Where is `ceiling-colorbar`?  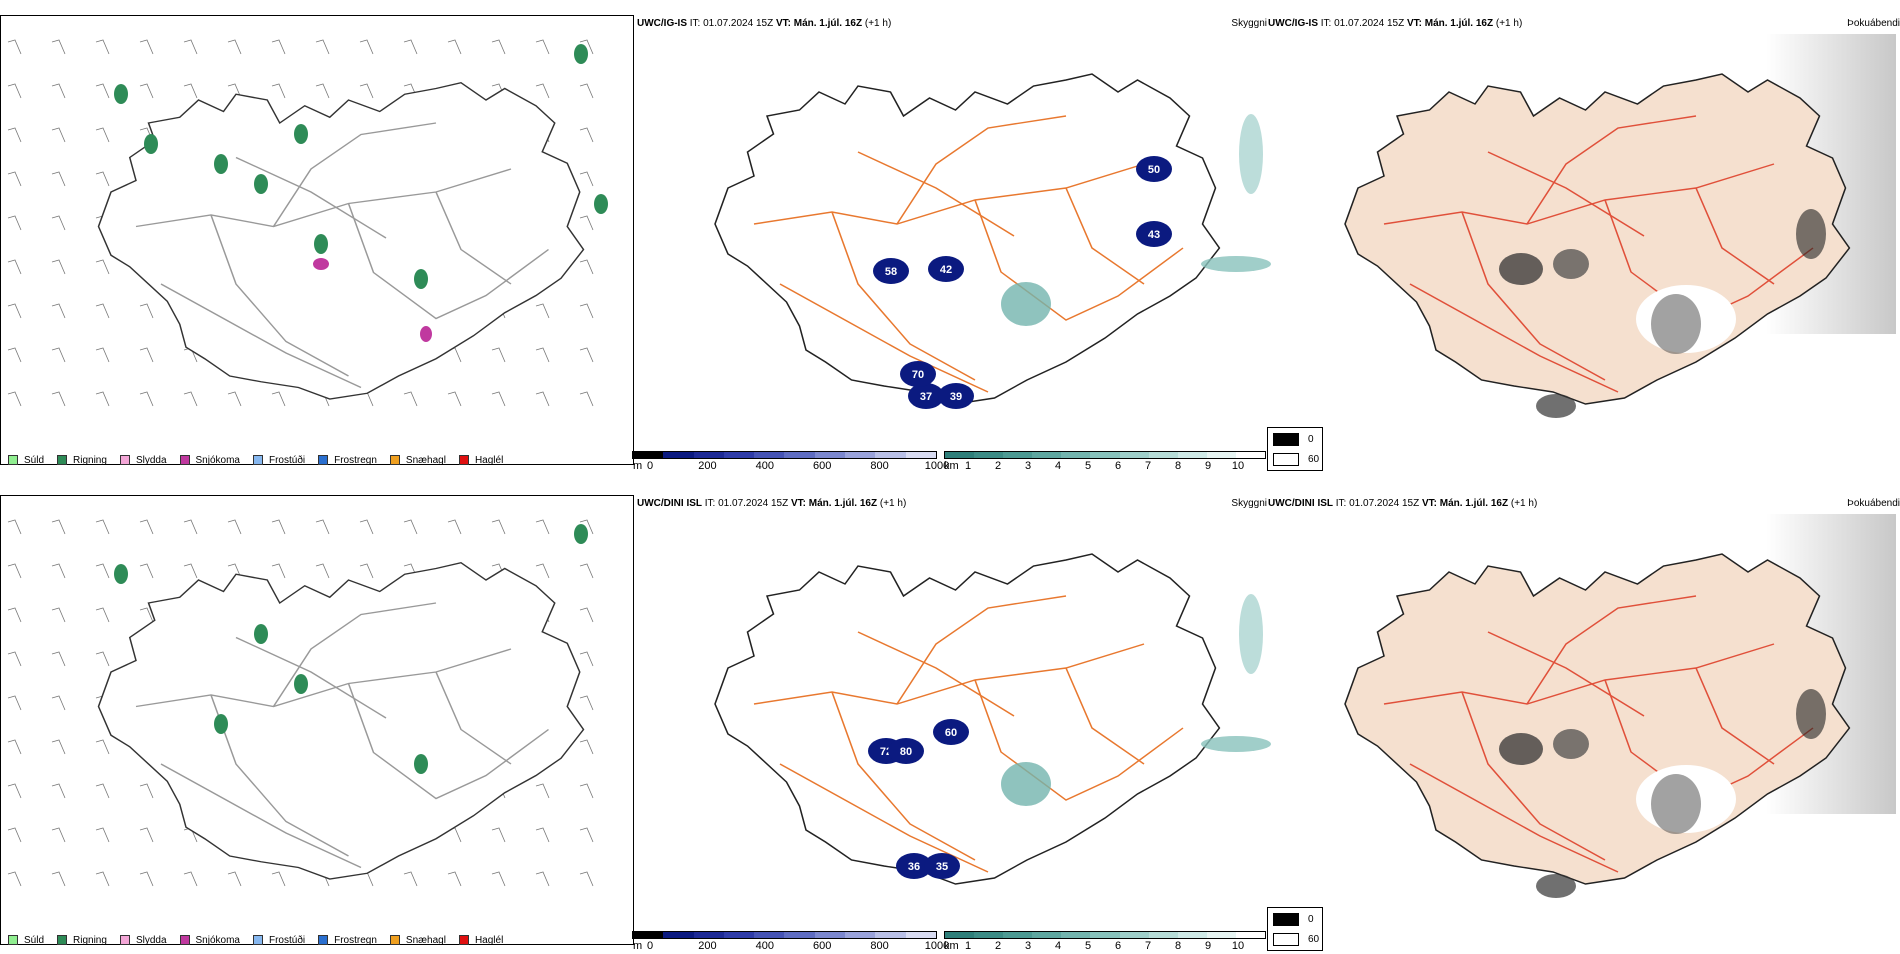
ceiling-colorbar is located at coordinates (784, 935).